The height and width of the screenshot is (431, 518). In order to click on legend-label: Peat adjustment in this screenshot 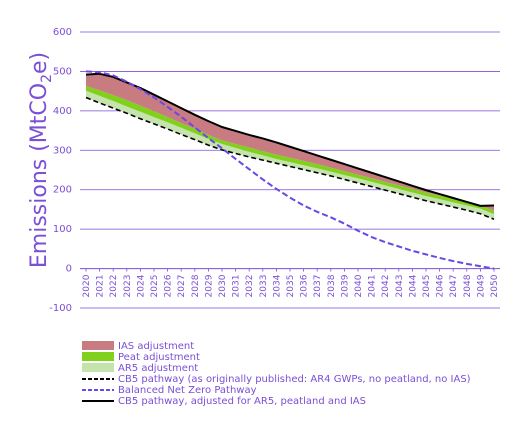, I will do `click(159, 357)`.